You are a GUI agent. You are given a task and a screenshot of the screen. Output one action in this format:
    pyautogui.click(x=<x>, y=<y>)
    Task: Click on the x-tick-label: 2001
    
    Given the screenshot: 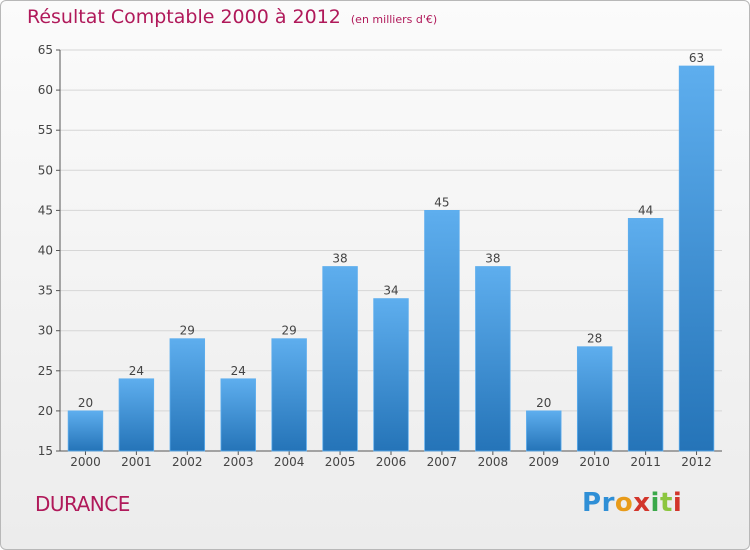 What is the action you would take?
    pyautogui.click(x=136, y=462)
    